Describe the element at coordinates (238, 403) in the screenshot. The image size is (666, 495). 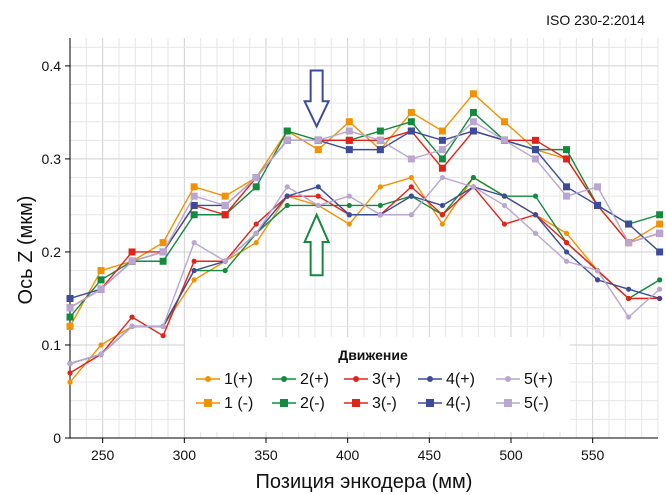
I see `legend-label: 1 (-)` at that location.